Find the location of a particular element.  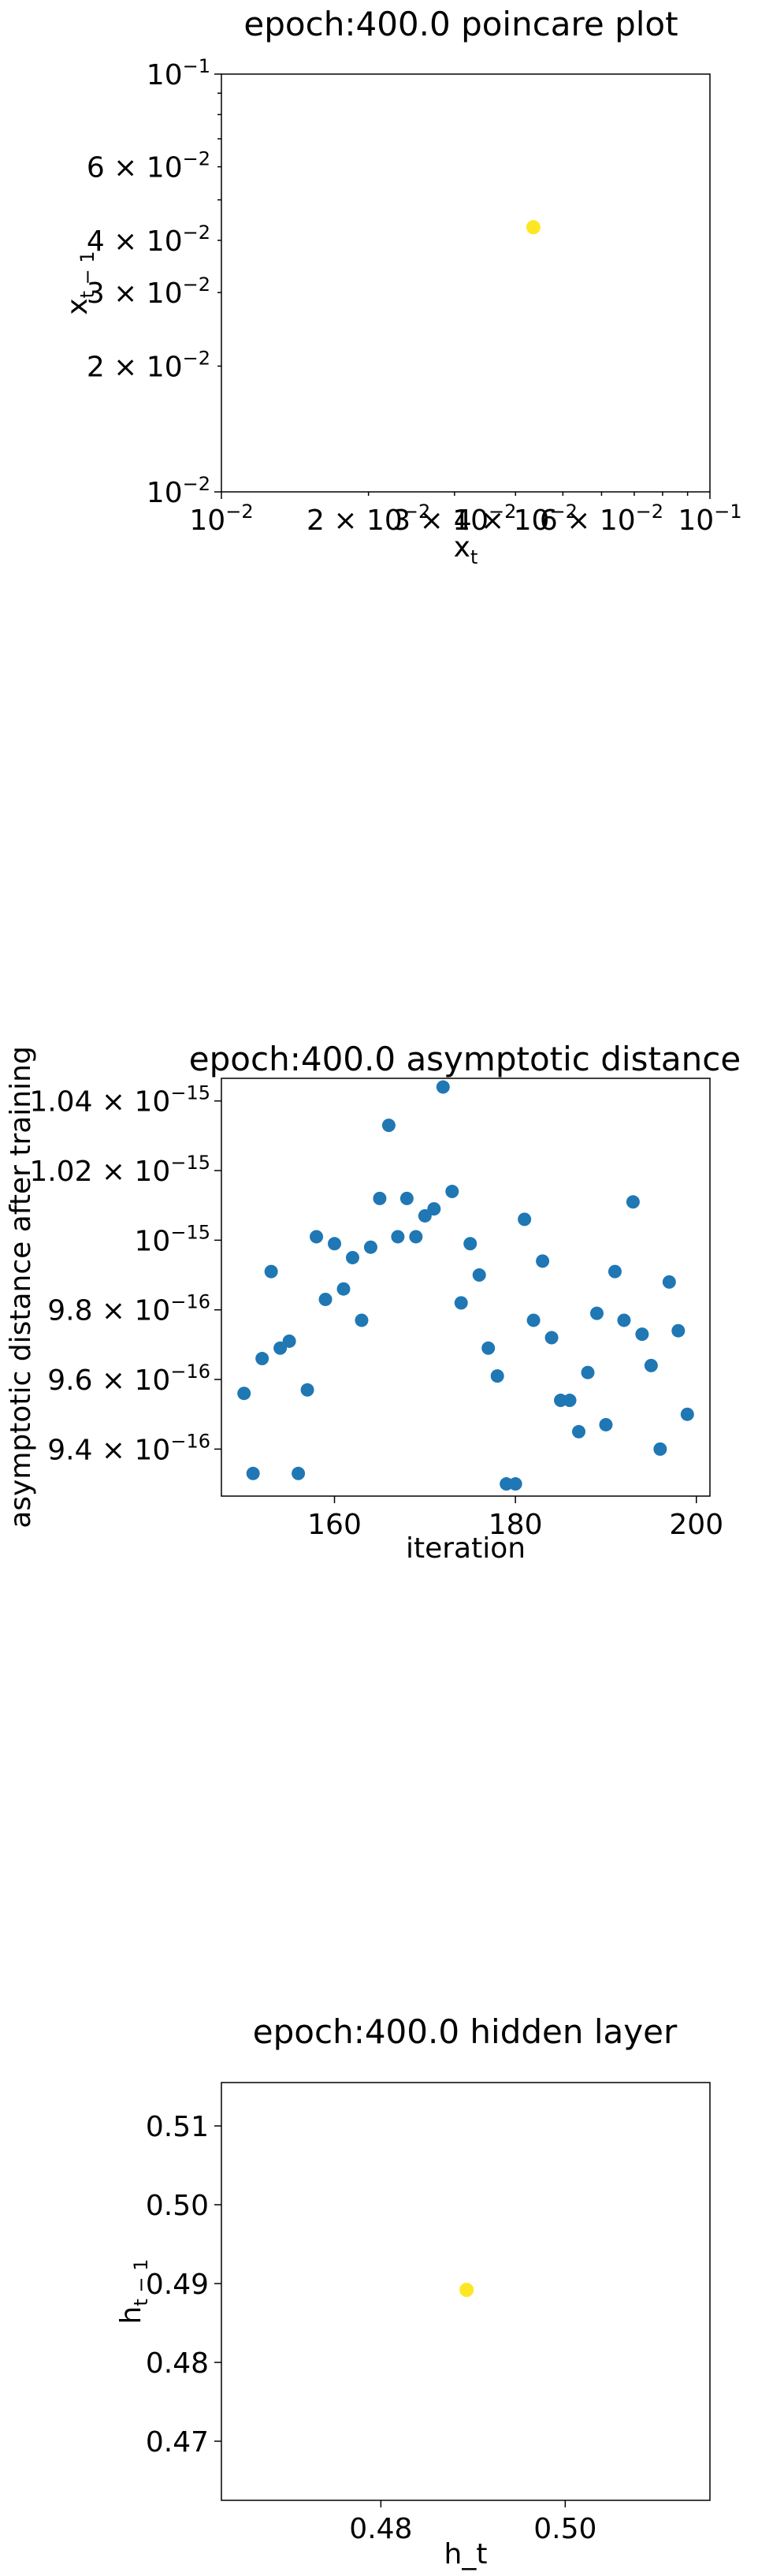

y-tick-label: 9.4 × 10⁻¹⁶ is located at coordinates (128, 1448).